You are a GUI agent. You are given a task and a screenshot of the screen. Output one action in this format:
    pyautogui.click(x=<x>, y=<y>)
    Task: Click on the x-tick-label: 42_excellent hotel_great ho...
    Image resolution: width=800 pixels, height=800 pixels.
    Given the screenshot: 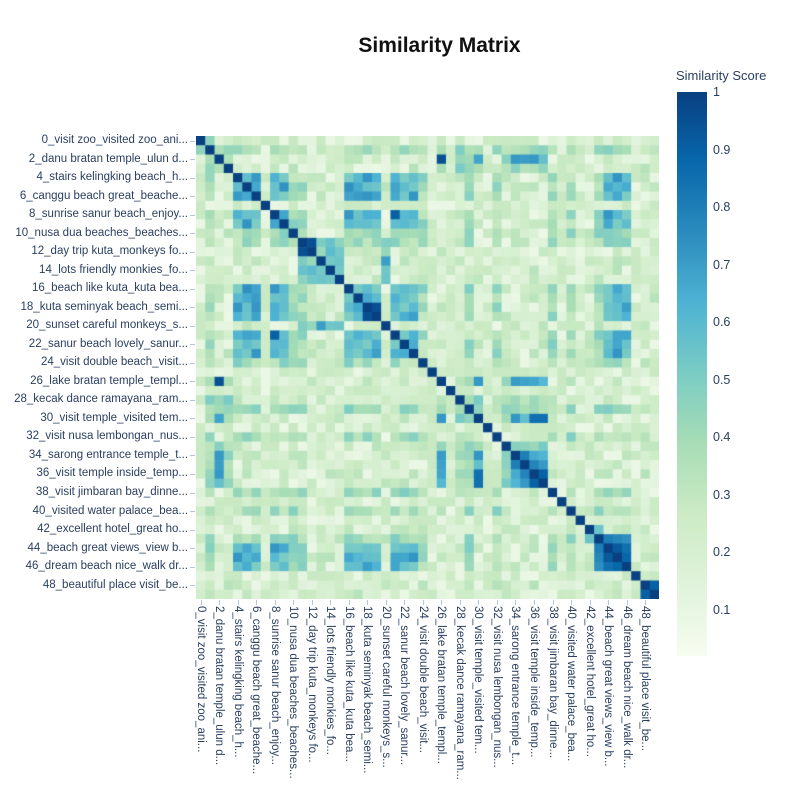 What is the action you would take?
    pyautogui.click(x=589, y=681)
    